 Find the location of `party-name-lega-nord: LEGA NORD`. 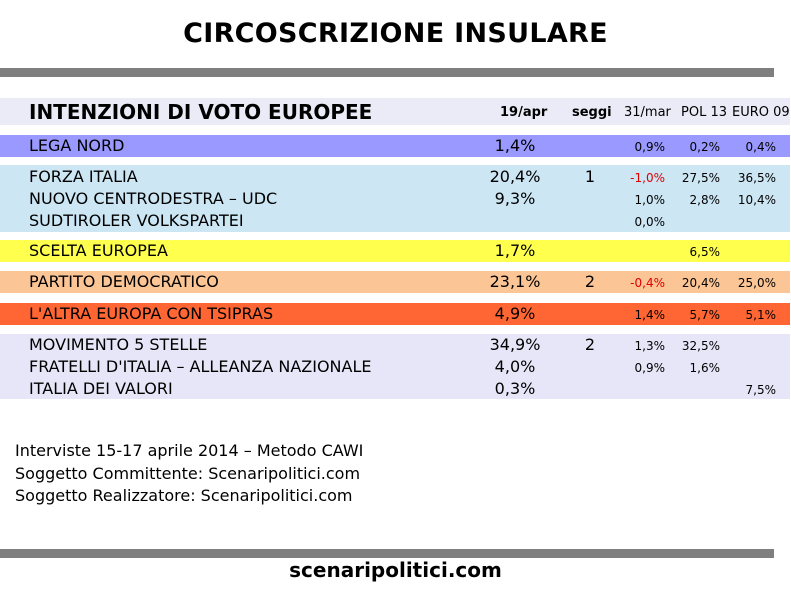

party-name-lega-nord: LEGA NORD is located at coordinates (77, 145).